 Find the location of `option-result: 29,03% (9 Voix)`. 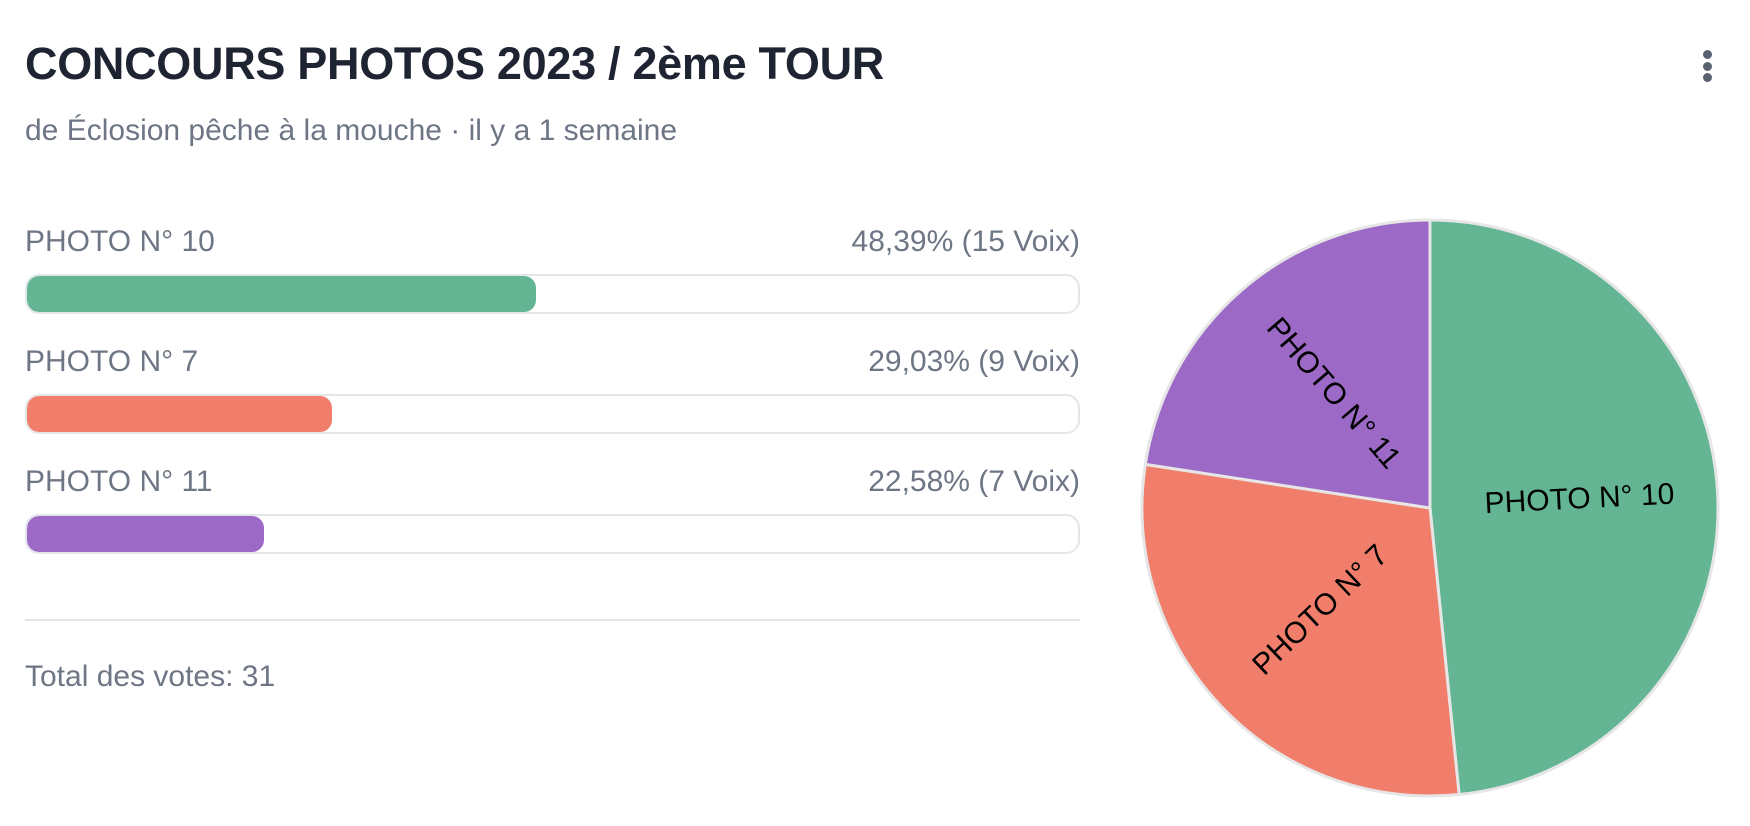

option-result: 29,03% (9 Voix) is located at coordinates (974, 361).